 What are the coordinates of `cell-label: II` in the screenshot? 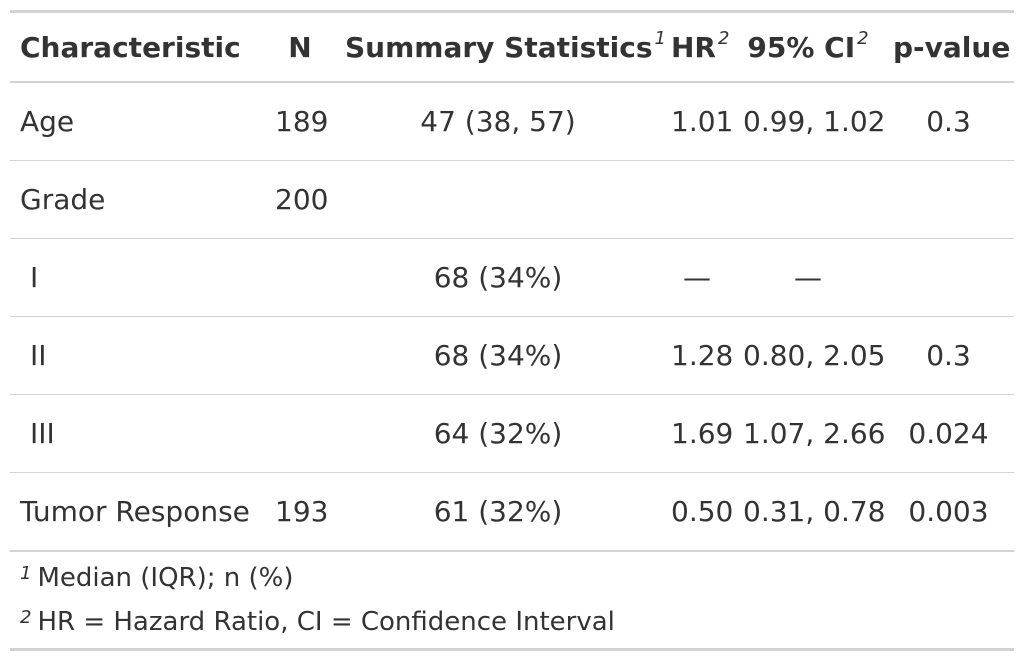 It's located at (137, 355).